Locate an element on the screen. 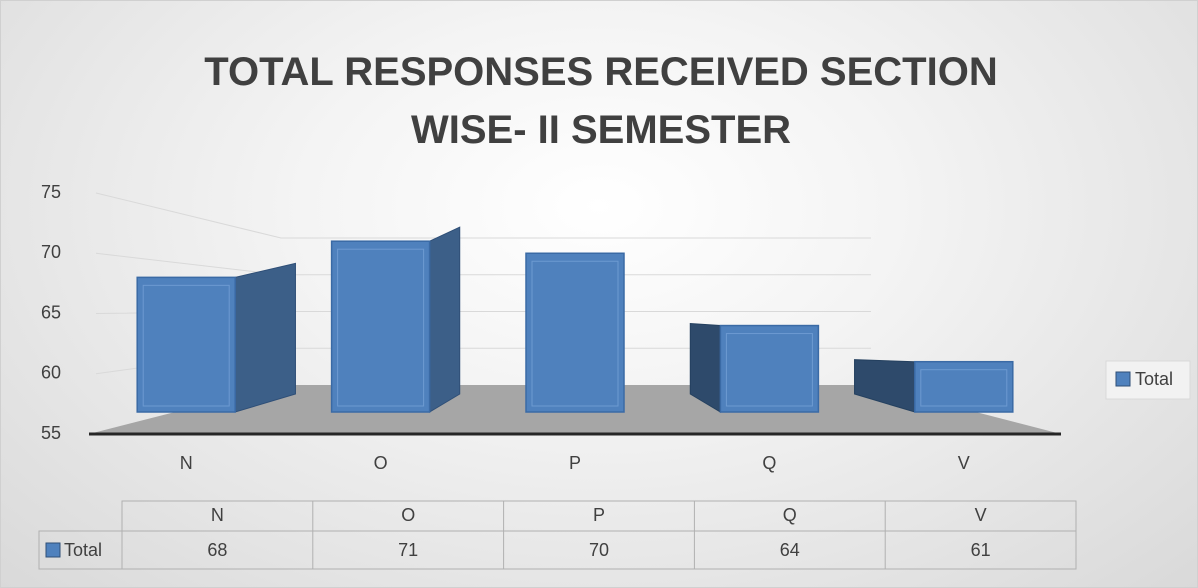 This screenshot has height=588, width=1198. table-value: 70 is located at coordinates (599, 550).